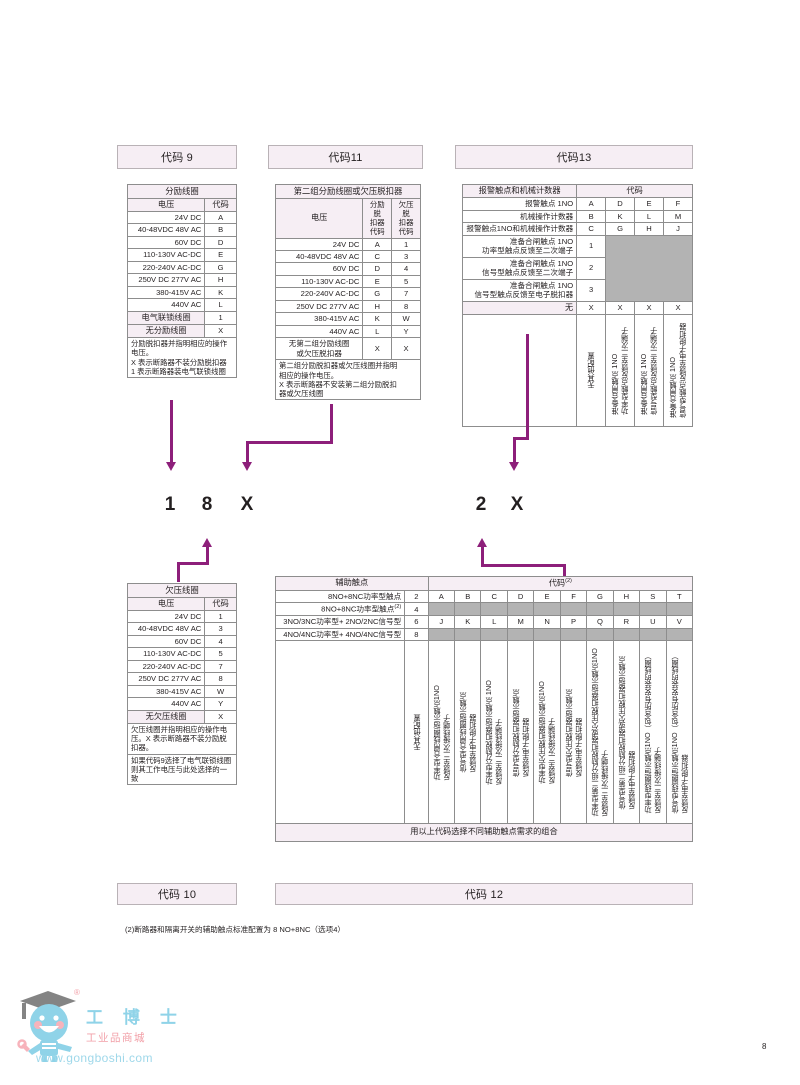 Image resolution: width=800 pixels, height=1085 pixels. What do you see at coordinates (494, 596) in the screenshot?
I see `aux-code: C` at bounding box center [494, 596].